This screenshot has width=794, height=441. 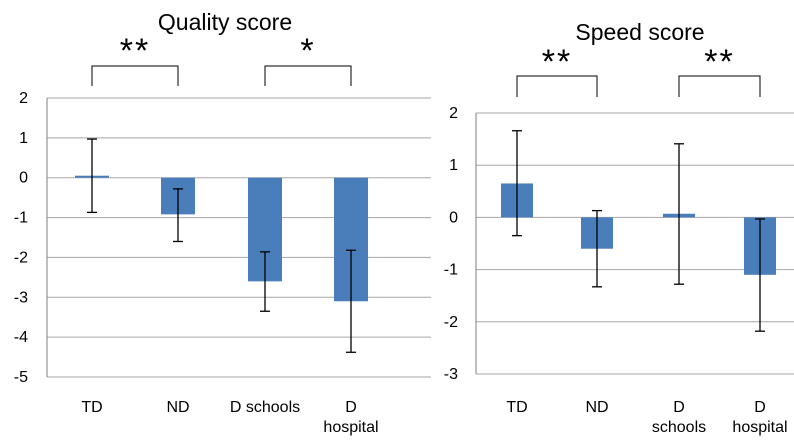 I want to click on y-tick-label: -4, so click(x=21, y=337).